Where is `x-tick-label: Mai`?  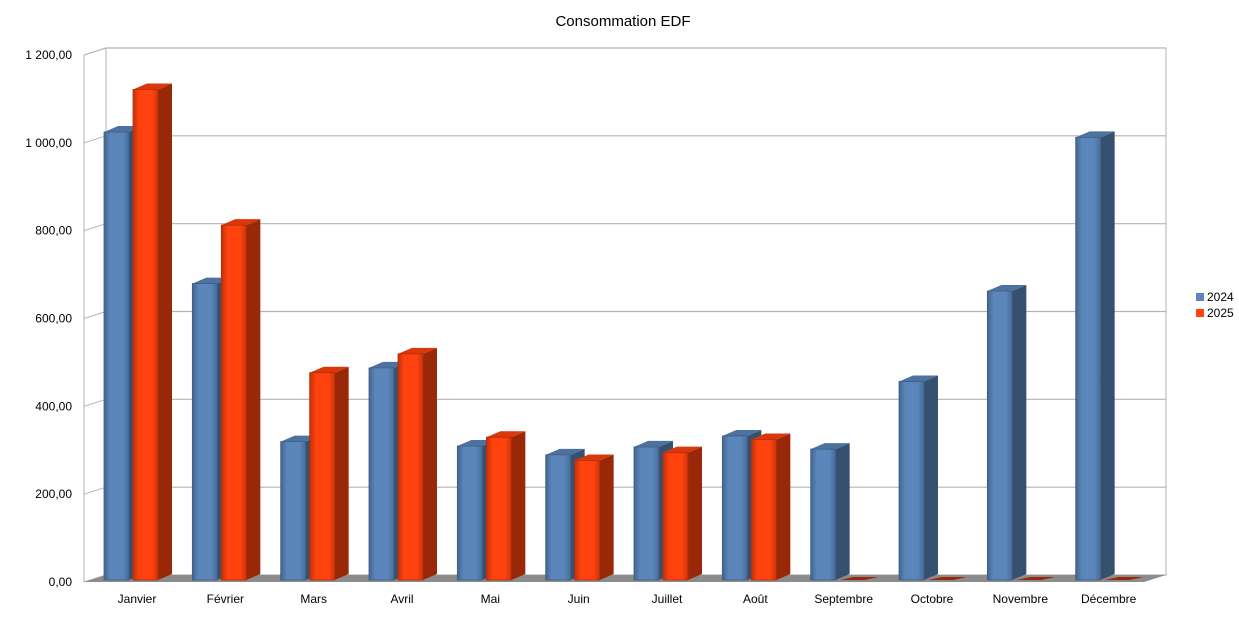 x-tick-label: Mai is located at coordinates (490, 599).